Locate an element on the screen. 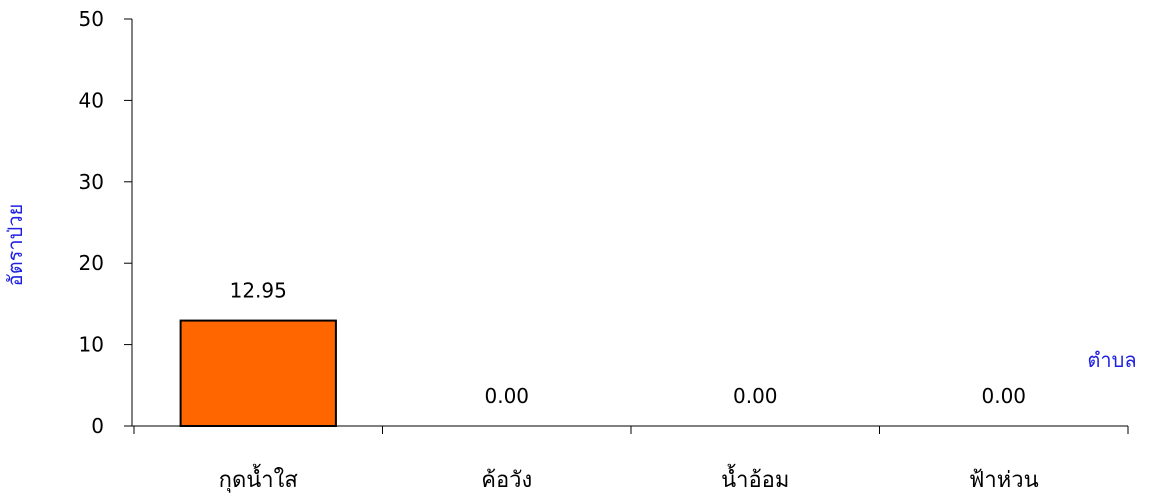  y-axis-title: อัตราป่วย is located at coordinates (15, 245).